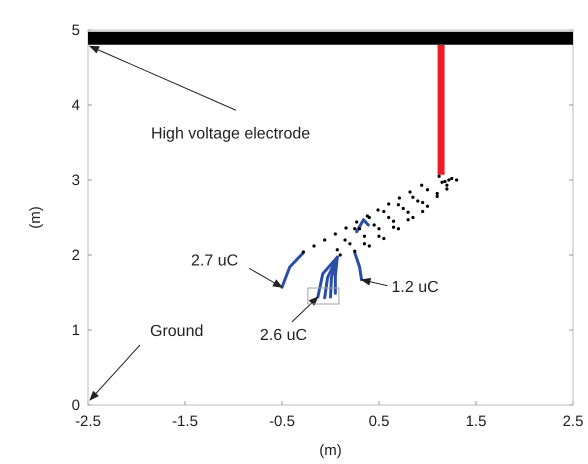  What do you see at coordinates (76, 180) in the screenshot?
I see `y-tick-label: 3` at bounding box center [76, 180].